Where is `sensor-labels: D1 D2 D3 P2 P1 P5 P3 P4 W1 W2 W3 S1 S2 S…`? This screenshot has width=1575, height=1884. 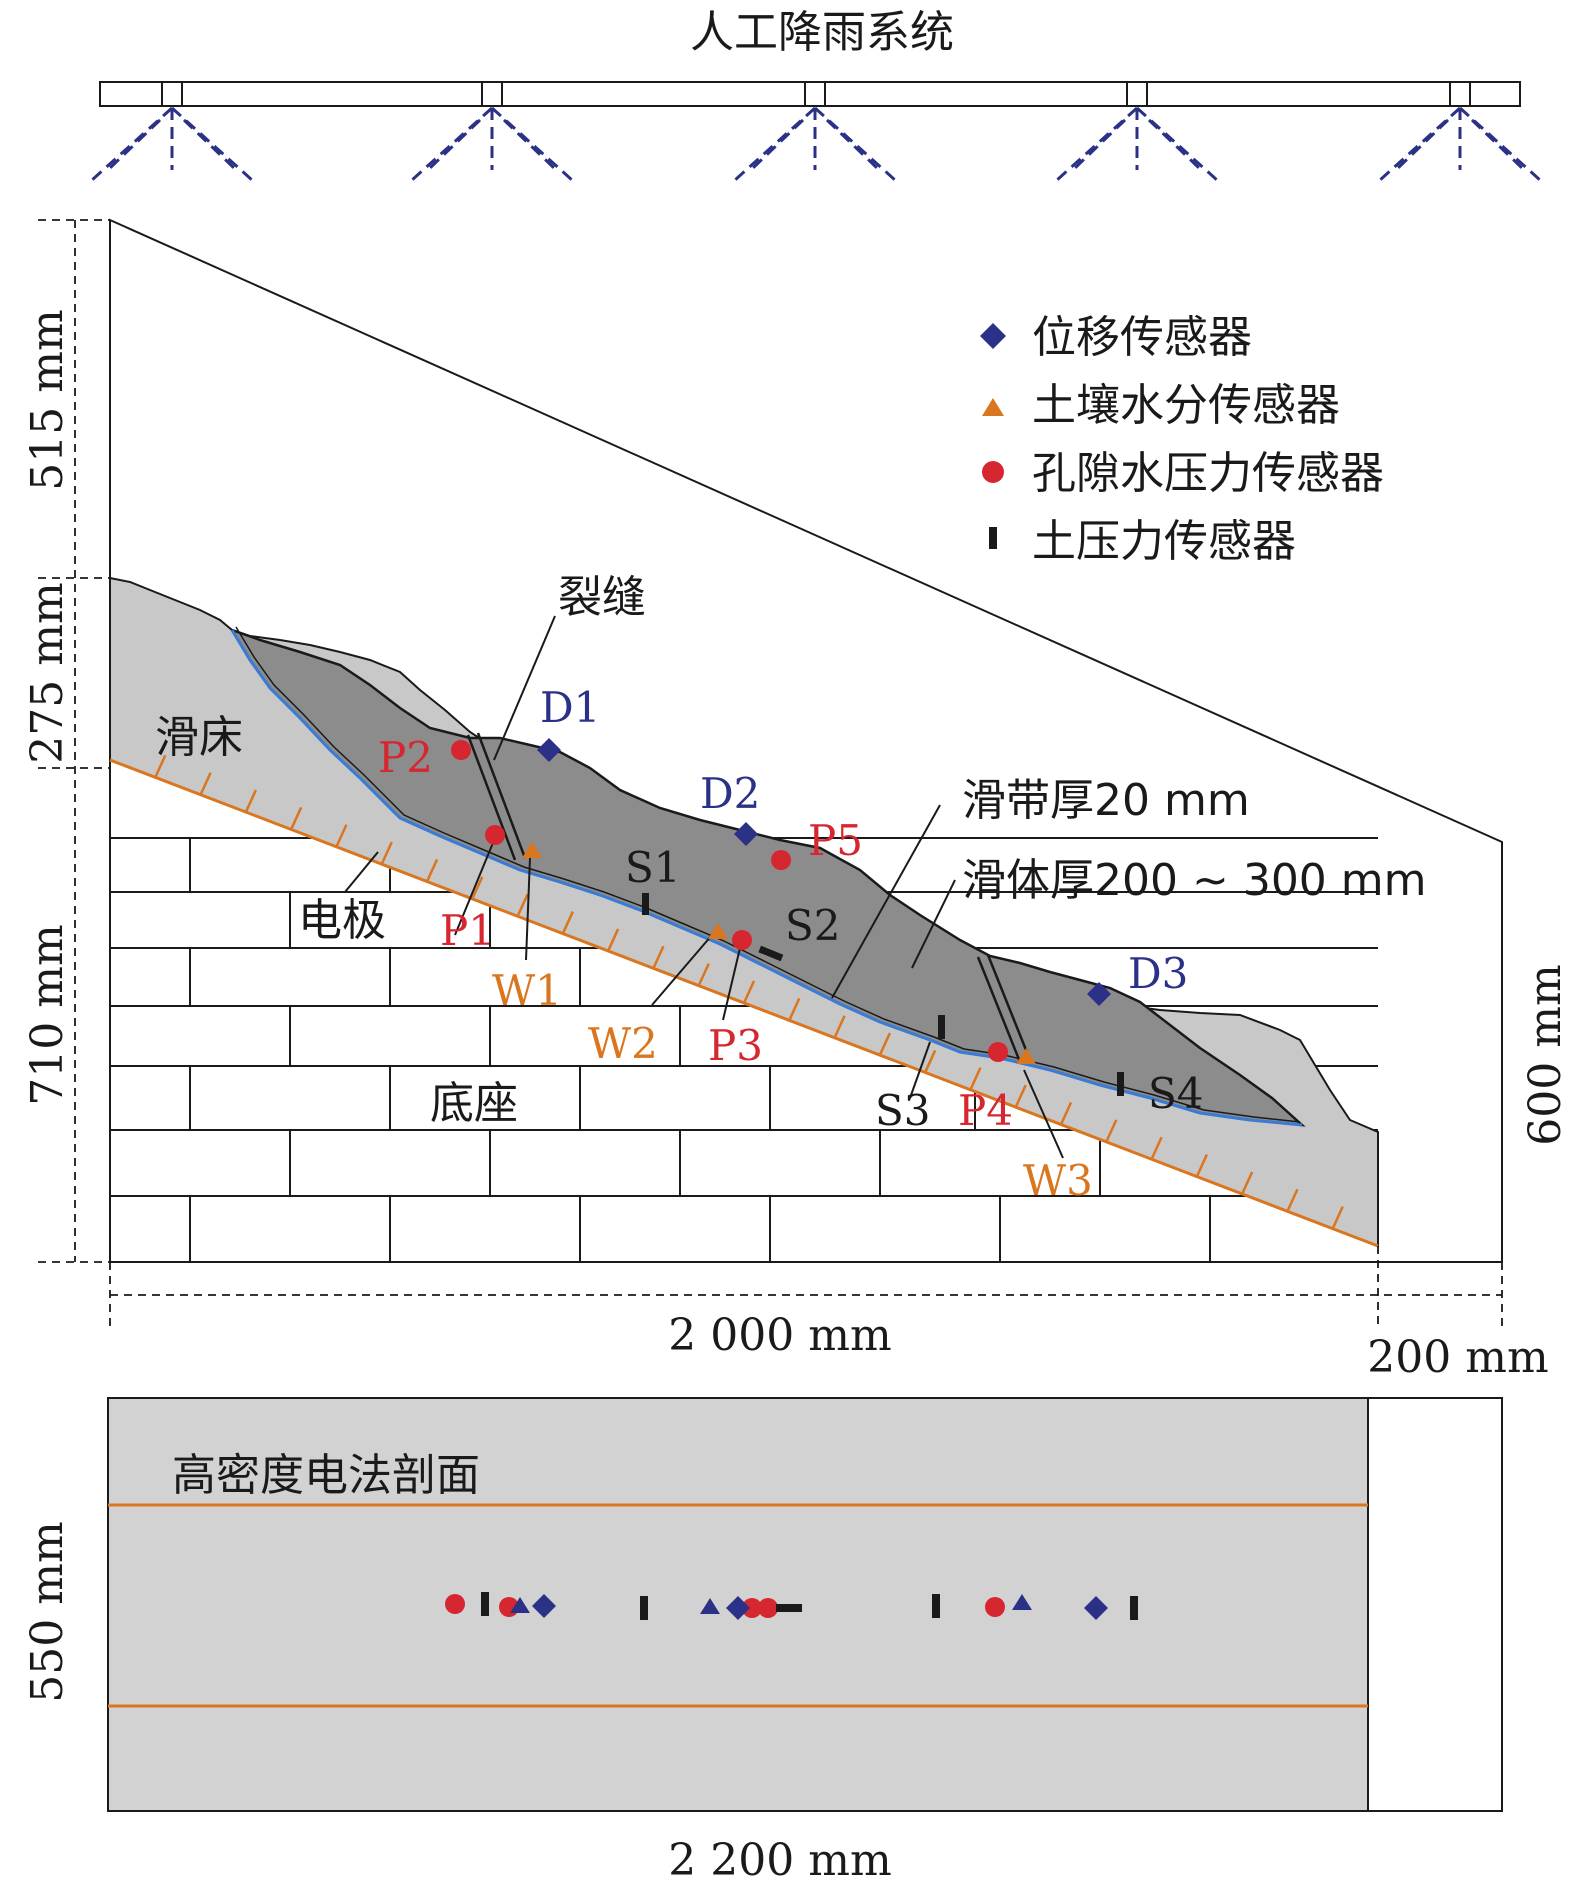
sensor-labels: D1 D2 D3 P2 P1 P5 P3 P4 W1 W2 W3 S1 S2 S… is located at coordinates (791, 944).